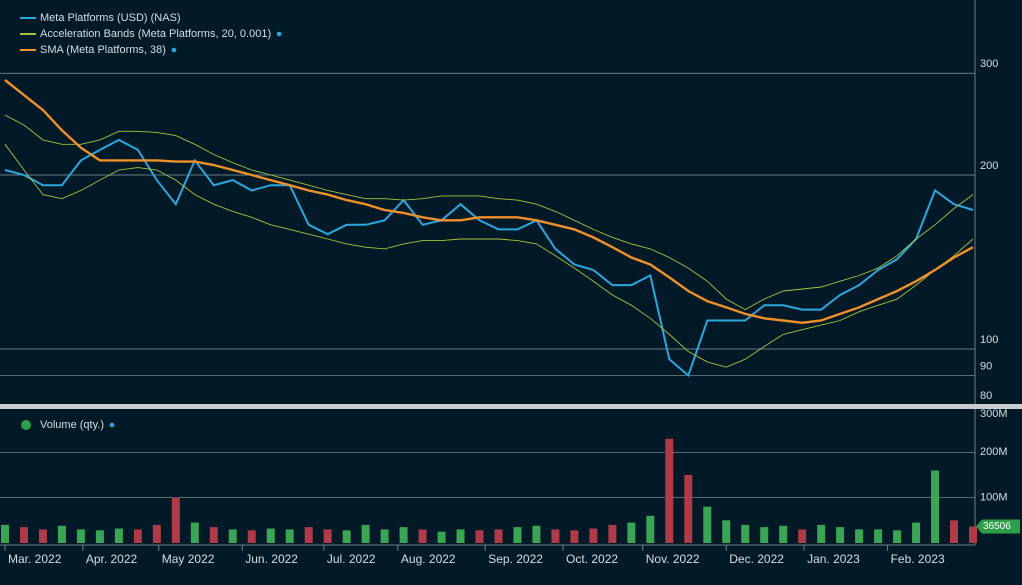  I want to click on pane-divider, so click(511, 406).